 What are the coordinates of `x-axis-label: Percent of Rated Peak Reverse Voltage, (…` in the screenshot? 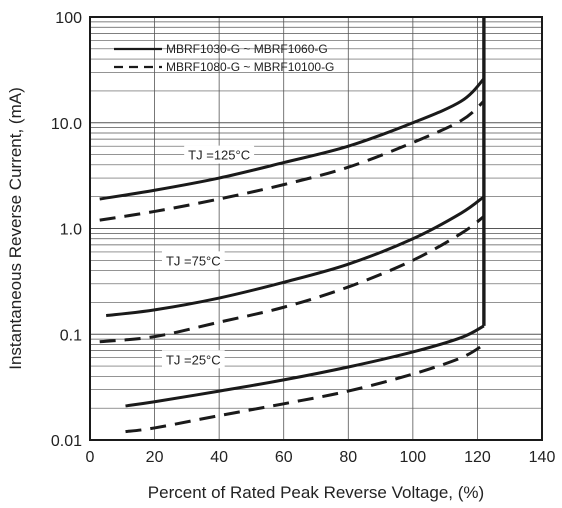 It's located at (316, 492).